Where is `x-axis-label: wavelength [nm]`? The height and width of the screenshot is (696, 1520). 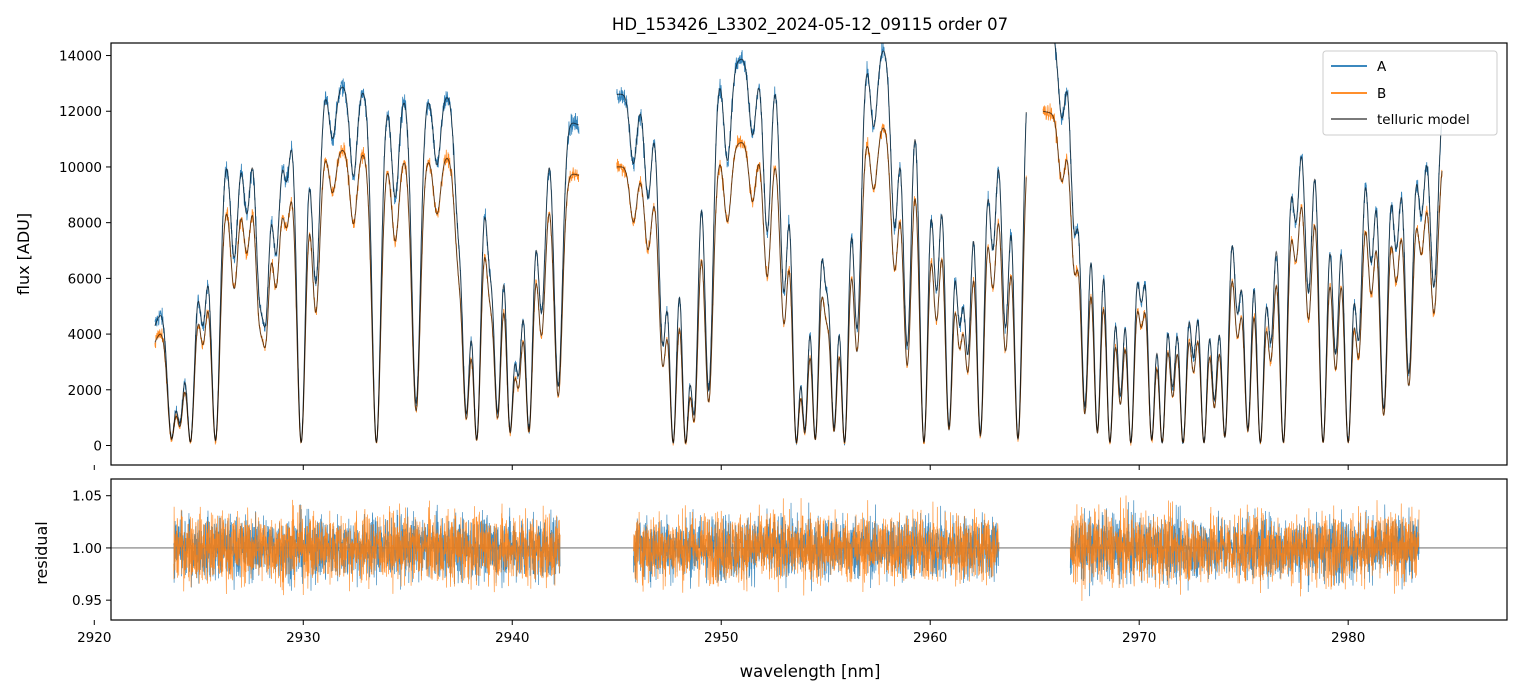 x-axis-label: wavelength [nm] is located at coordinates (810, 671).